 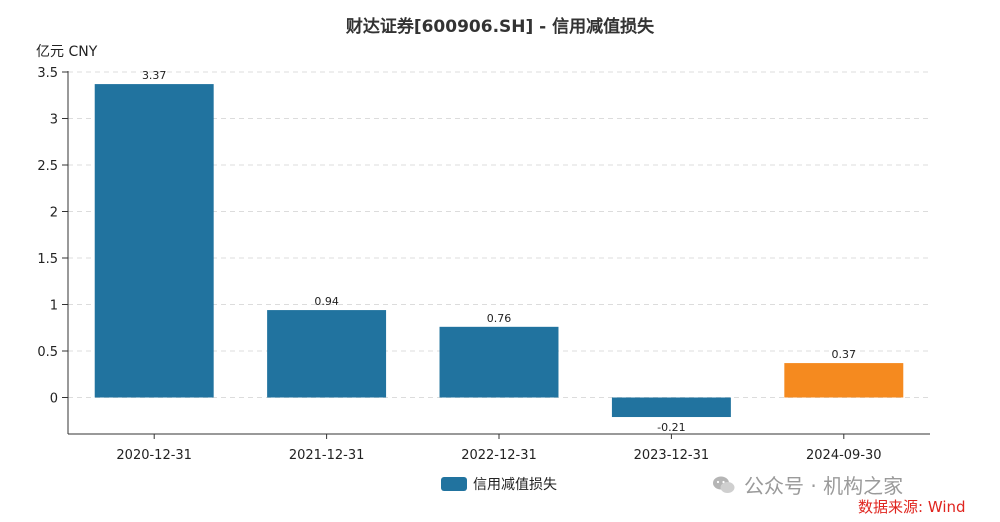 What do you see at coordinates (54, 213) in the screenshot?
I see `y-tick-label: 2` at bounding box center [54, 213].